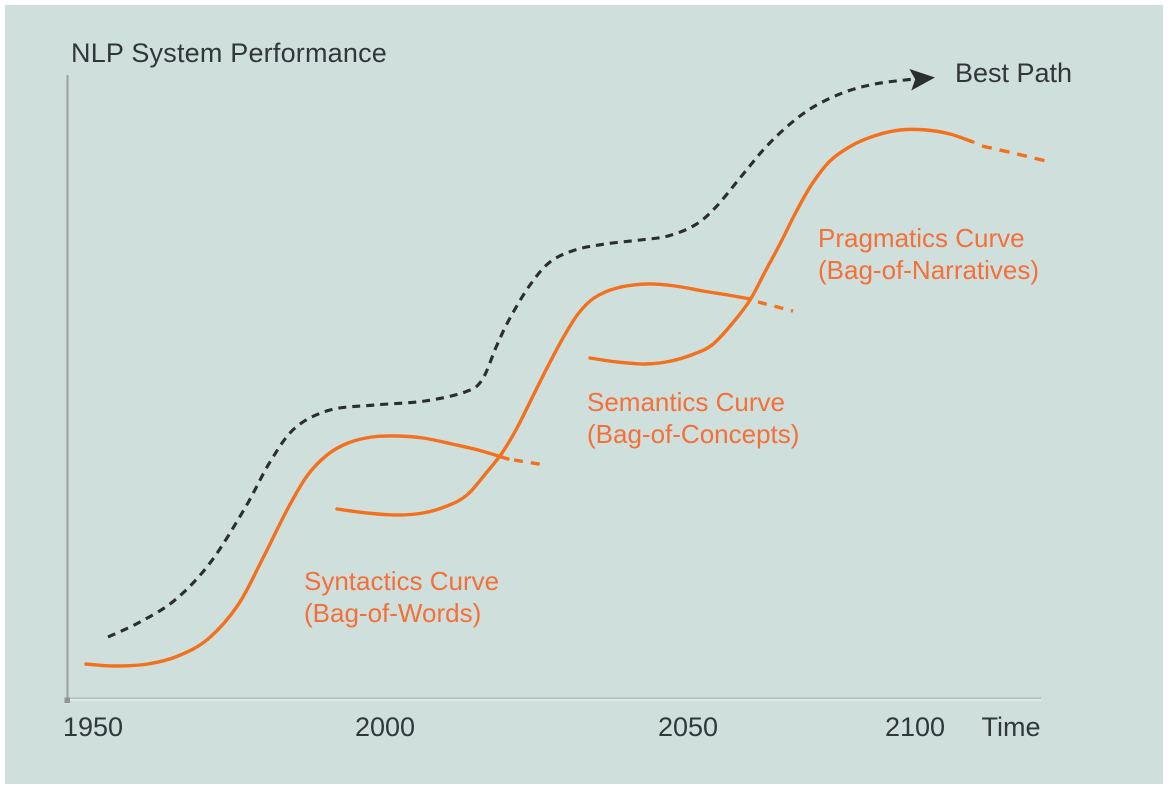  I want to click on semantics-curve-dashed-tail, so click(775, 306).